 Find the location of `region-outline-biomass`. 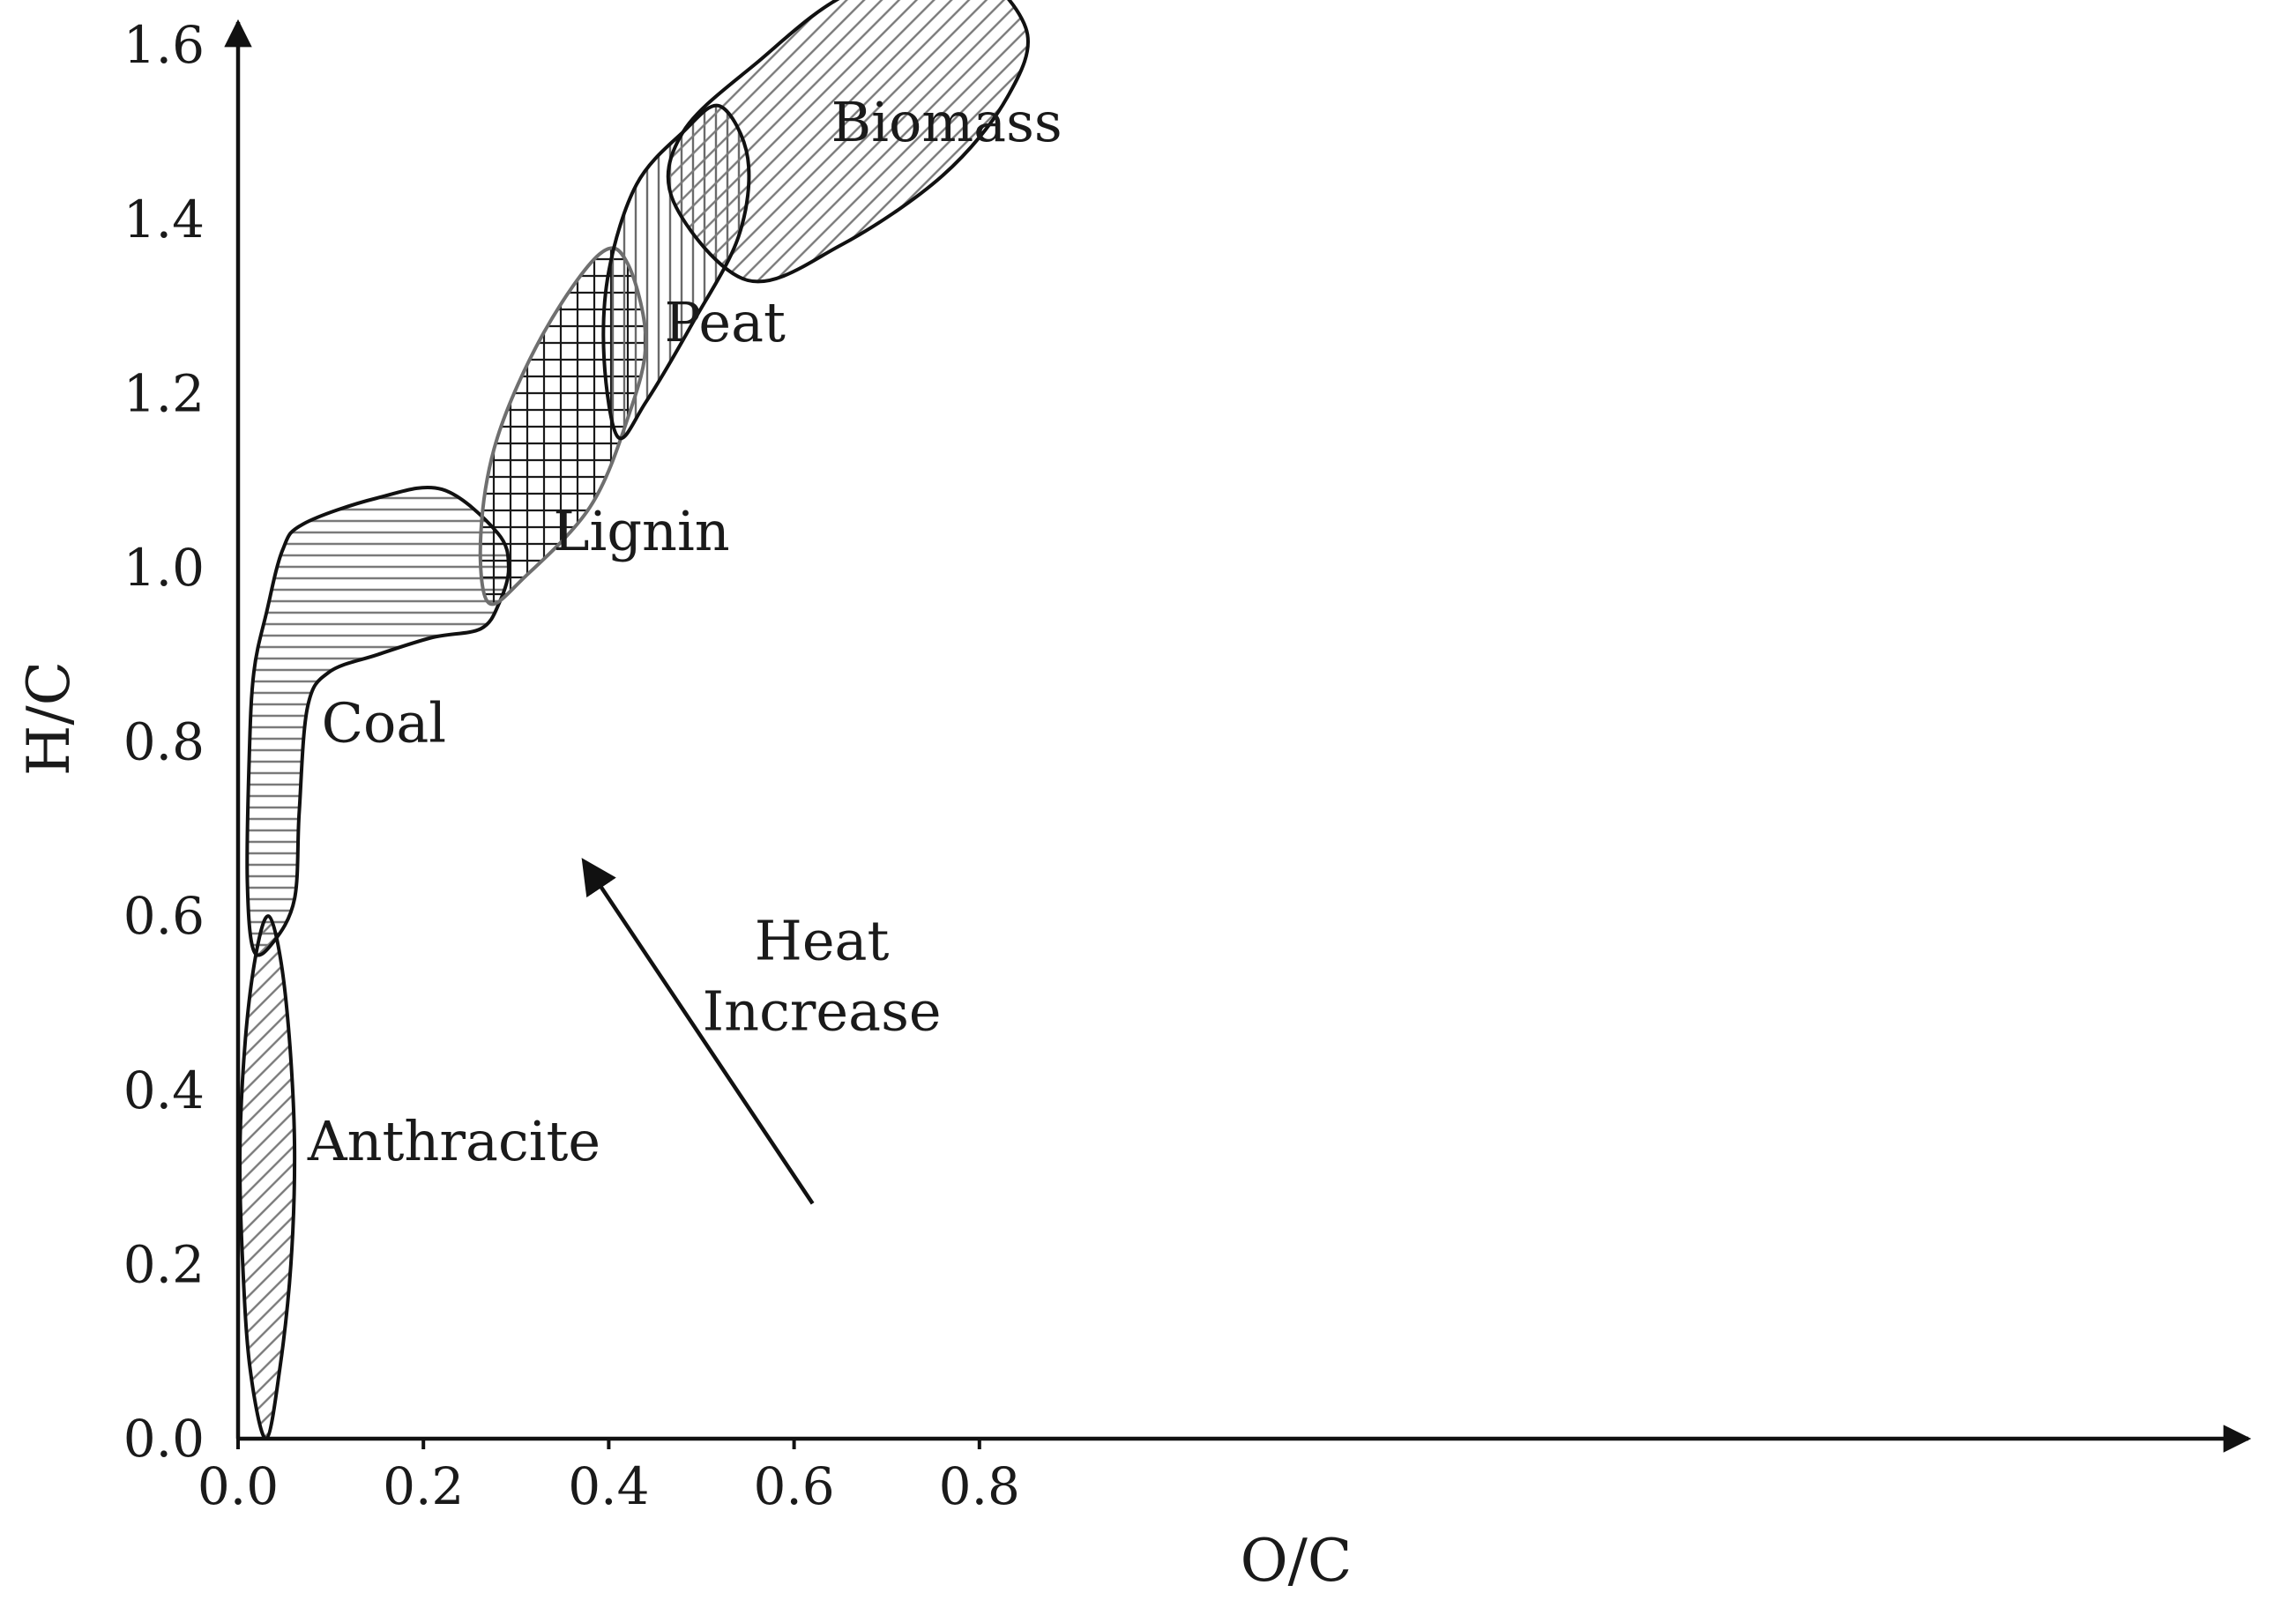

region-outline-biomass is located at coordinates (848, 142).